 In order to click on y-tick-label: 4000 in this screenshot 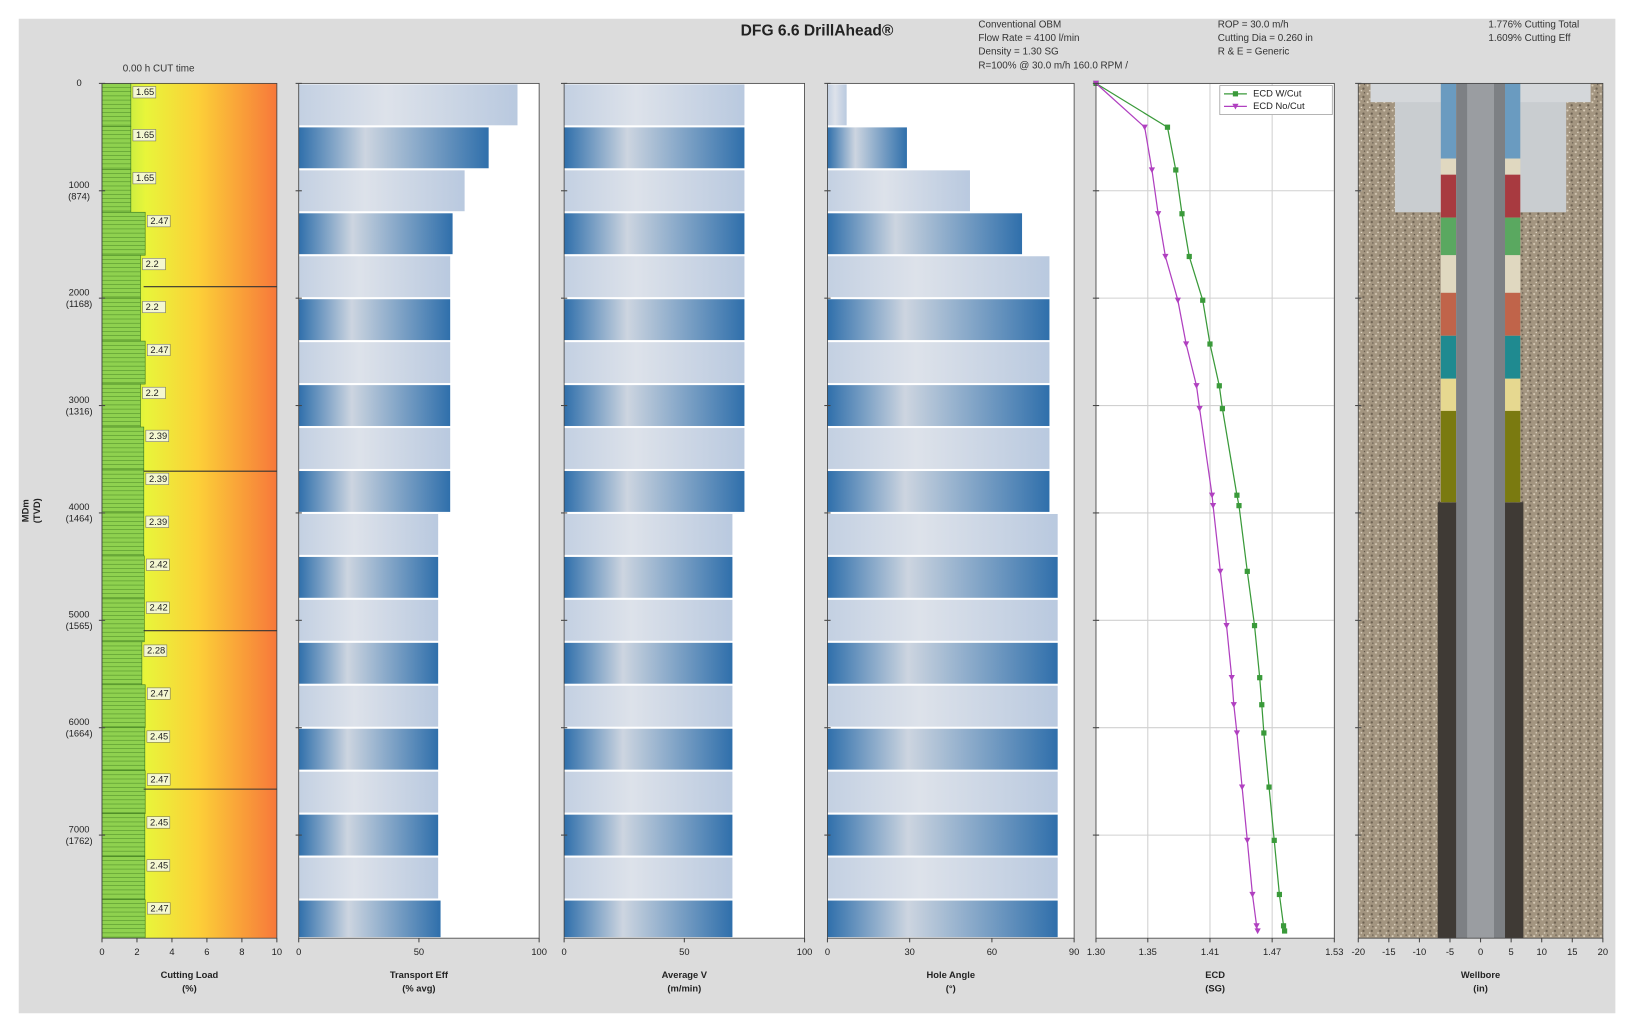, I will do `click(79, 507)`.